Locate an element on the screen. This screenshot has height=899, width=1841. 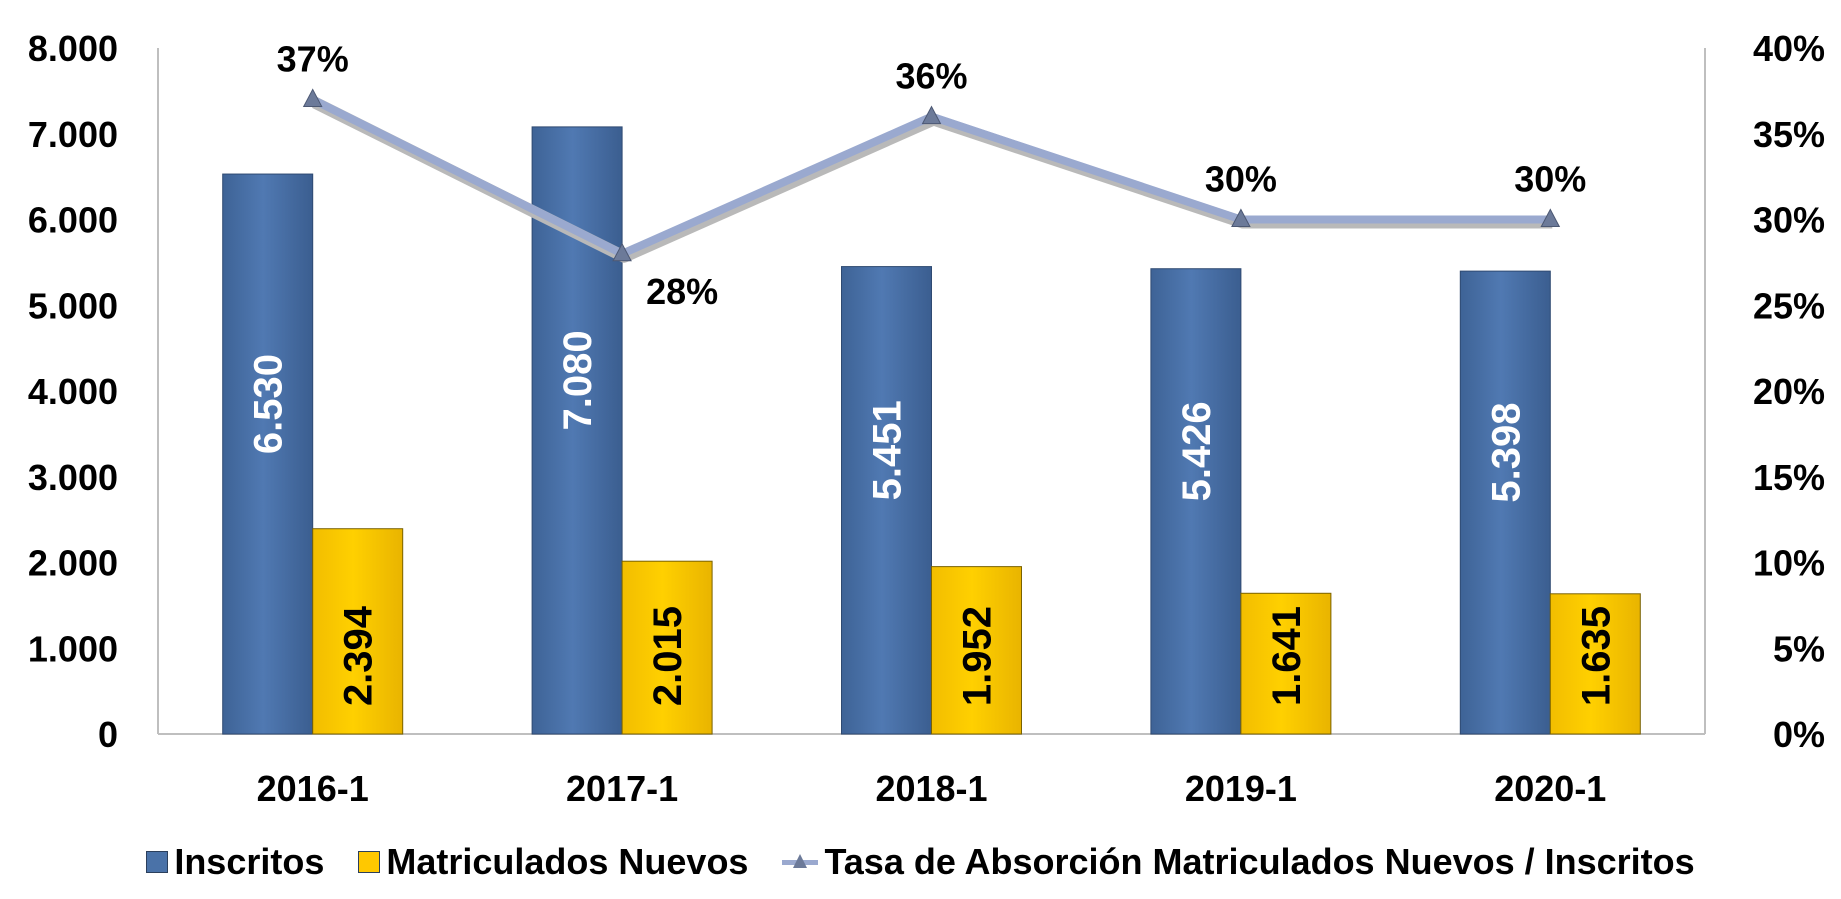
y2-tick-label: 5% is located at coordinates (1799, 648).